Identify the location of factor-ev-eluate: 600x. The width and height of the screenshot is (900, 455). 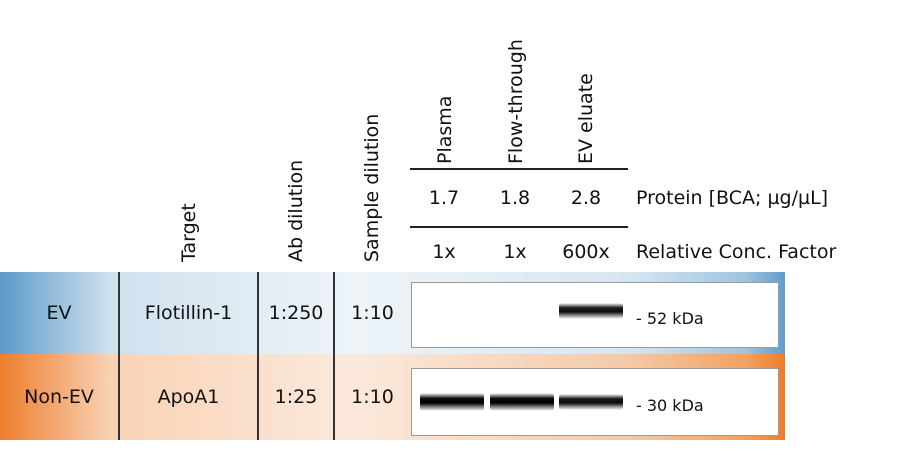
(586, 252).